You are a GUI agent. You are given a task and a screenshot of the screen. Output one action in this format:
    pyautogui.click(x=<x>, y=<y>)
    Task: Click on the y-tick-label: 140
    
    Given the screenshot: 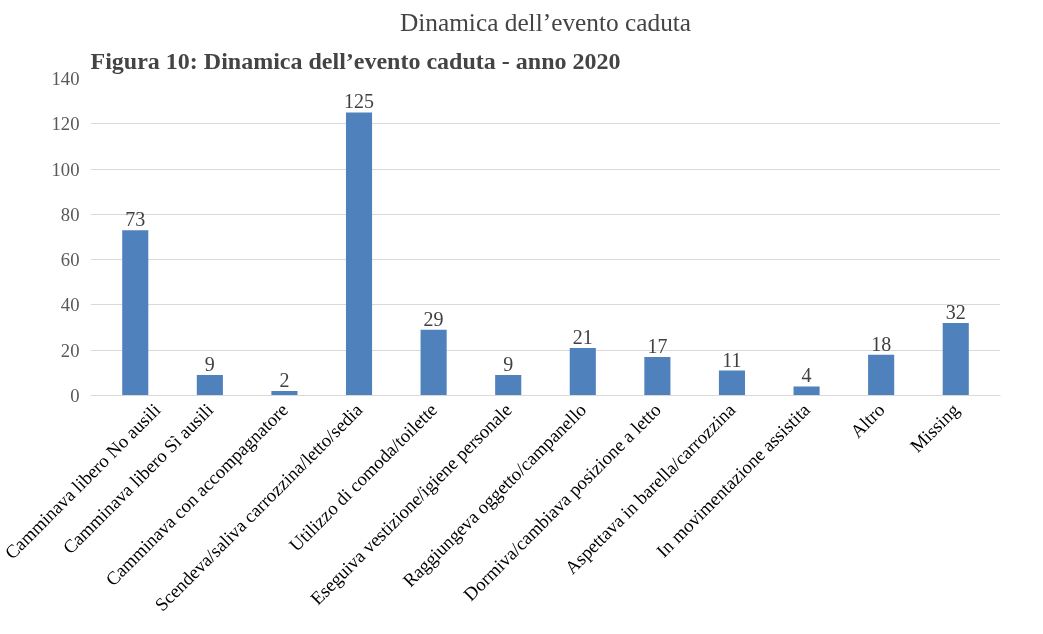 What is the action you would take?
    pyautogui.click(x=65, y=78)
    